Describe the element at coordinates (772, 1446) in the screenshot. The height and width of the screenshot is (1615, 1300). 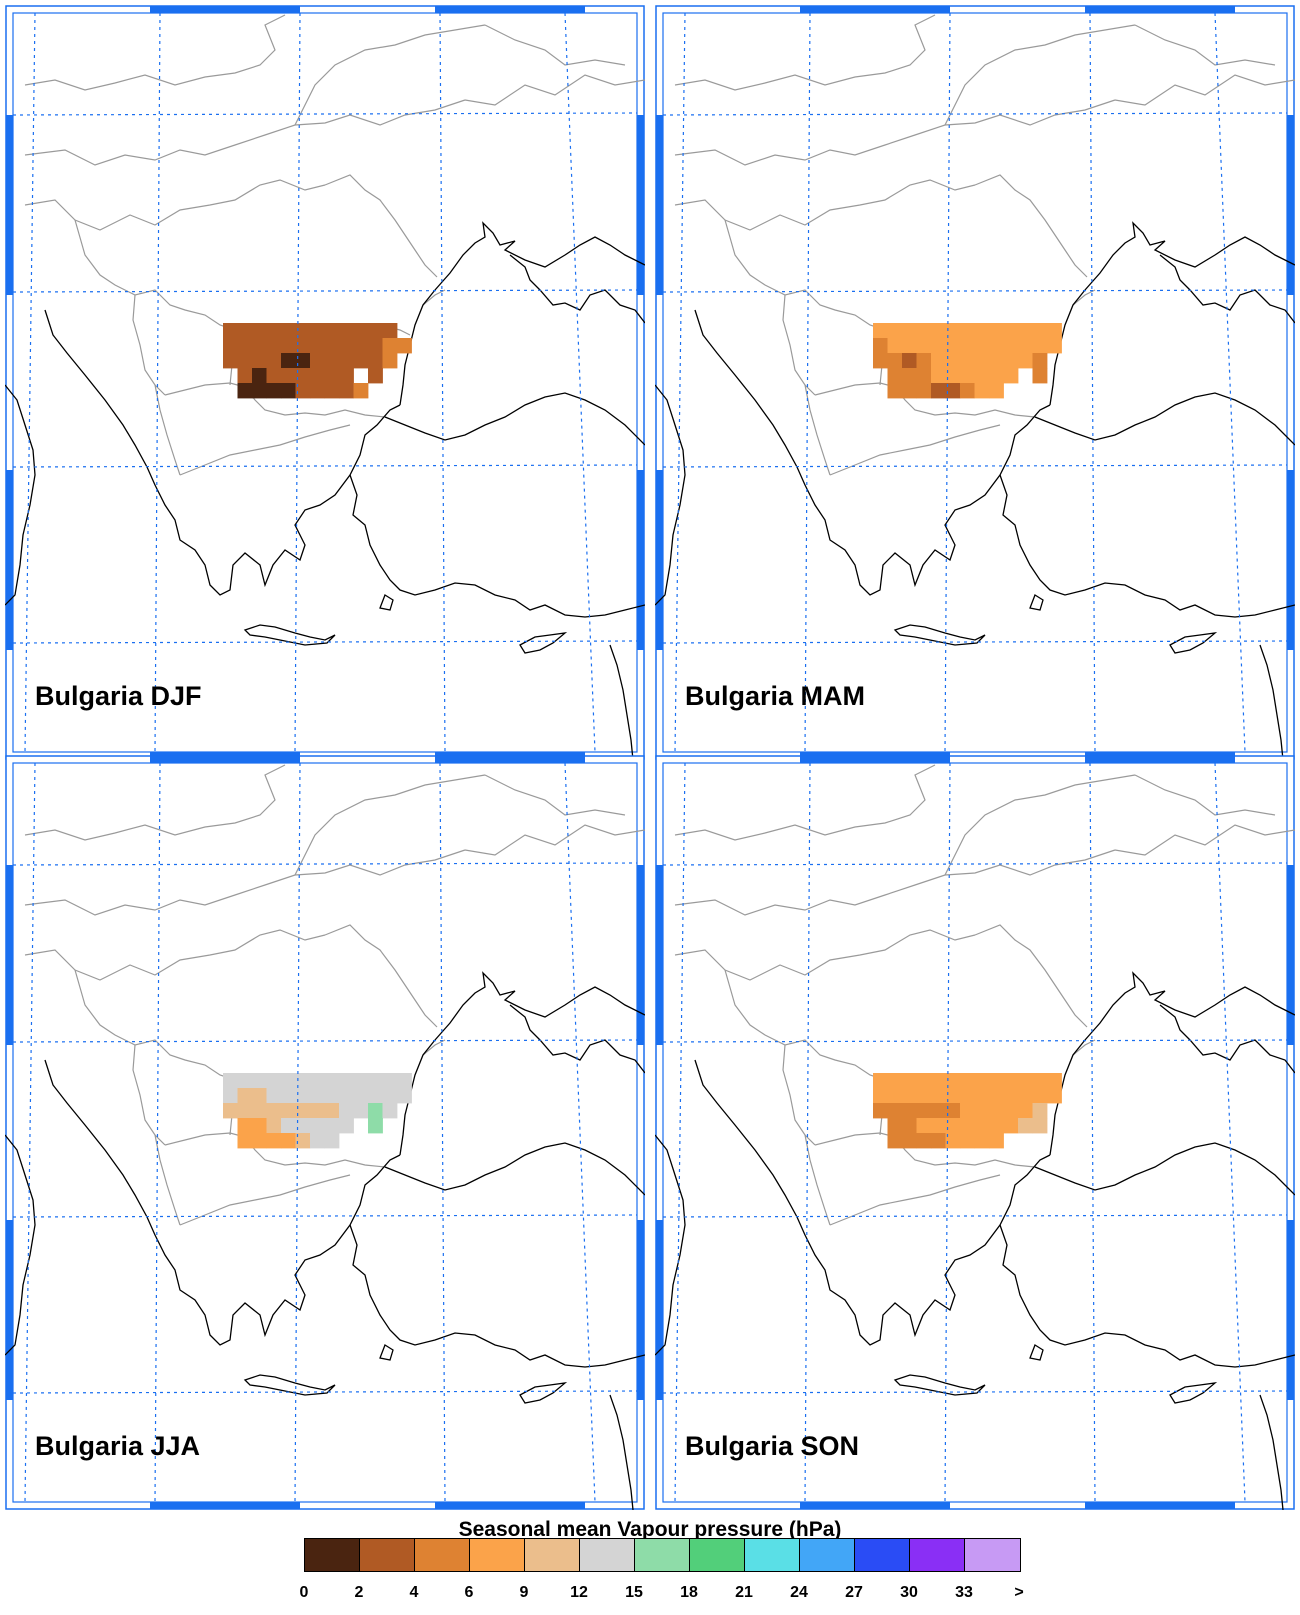
I see `panel-label: Bulgaria SON` at that location.